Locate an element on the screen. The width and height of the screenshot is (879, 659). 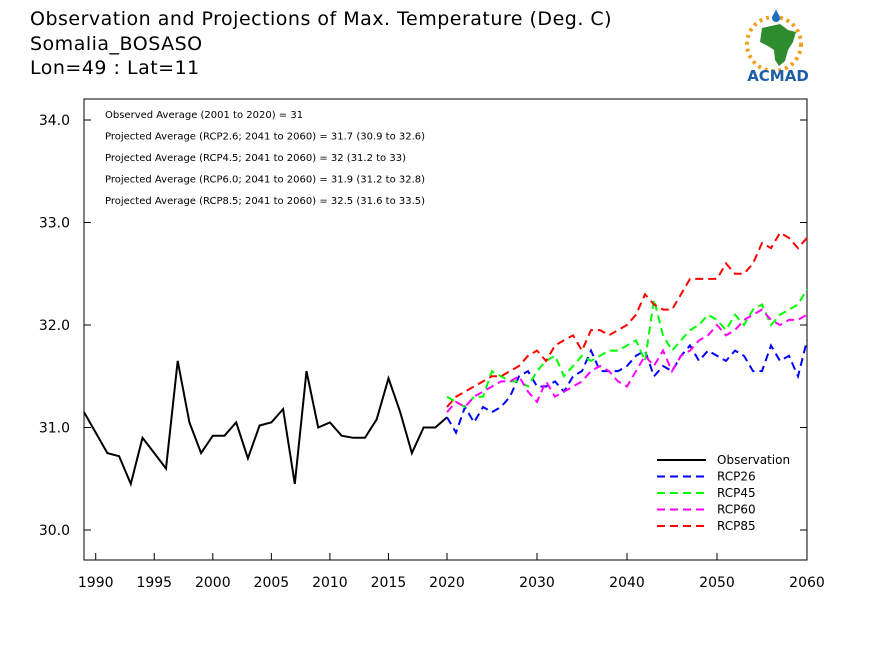
legend-label: RCP45 is located at coordinates (736, 493).